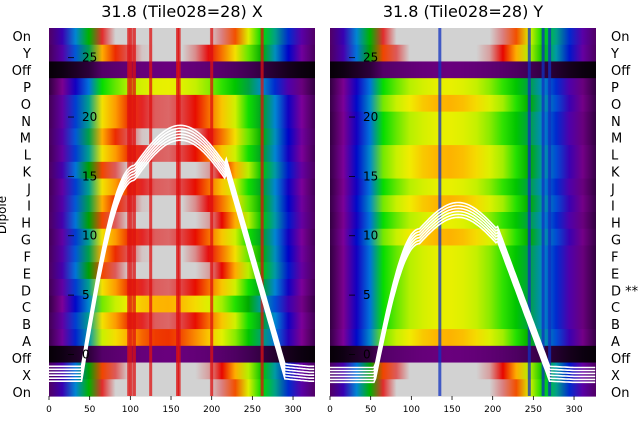 This screenshot has height=440, width=640. Describe the element at coordinates (27, 274) in the screenshot. I see `row-label-left: E` at that location.